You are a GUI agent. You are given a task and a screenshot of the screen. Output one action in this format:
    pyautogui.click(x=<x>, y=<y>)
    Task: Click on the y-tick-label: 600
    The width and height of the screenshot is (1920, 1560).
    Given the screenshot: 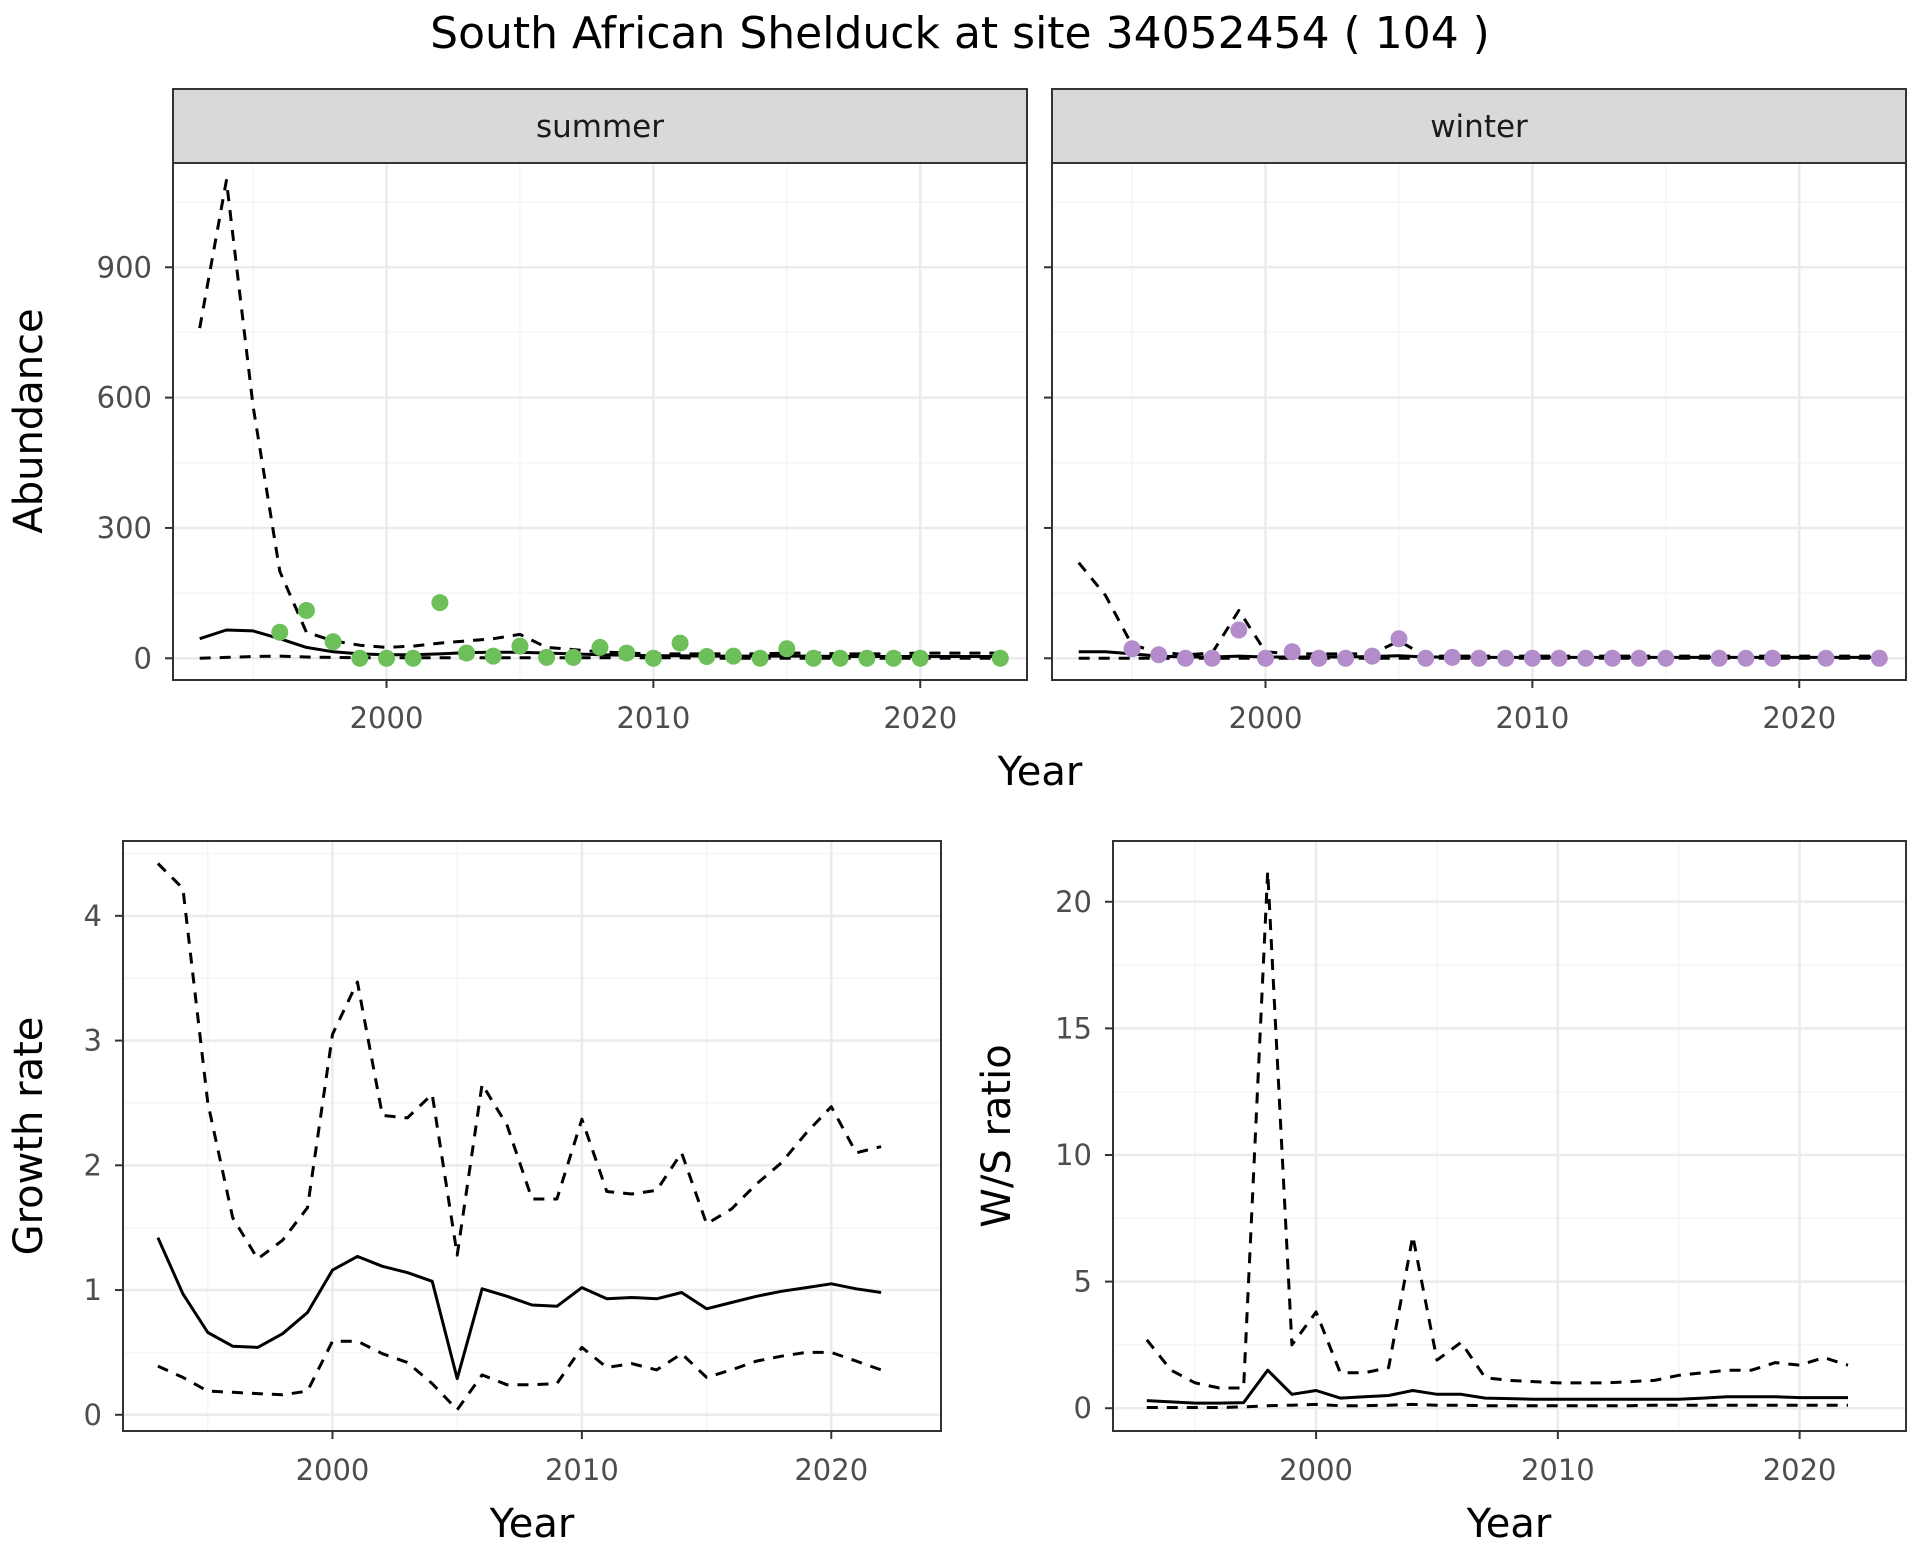 What is the action you would take?
    pyautogui.click(x=124, y=398)
    